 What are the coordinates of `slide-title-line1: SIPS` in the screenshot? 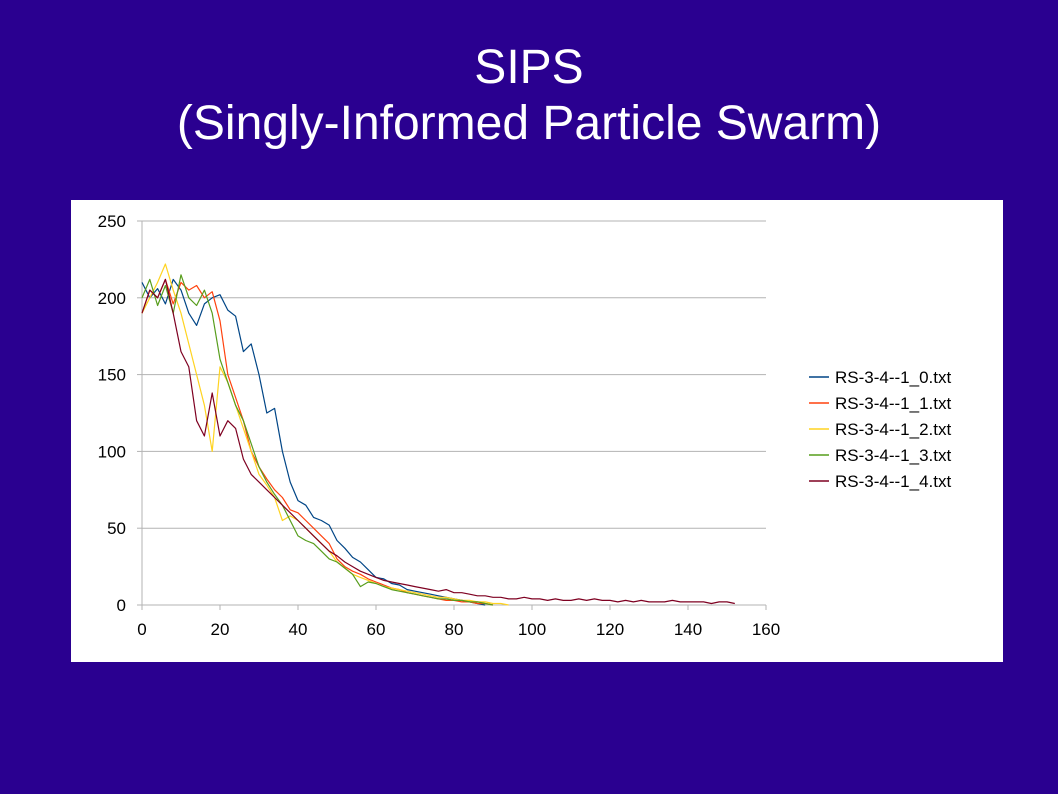 It's located at (529, 67).